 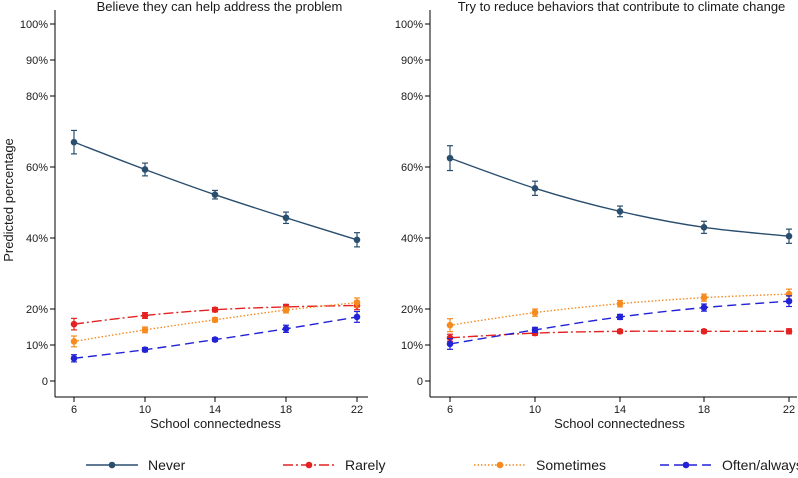 What do you see at coordinates (167, 465) in the screenshot?
I see `legend-label: Never` at bounding box center [167, 465].